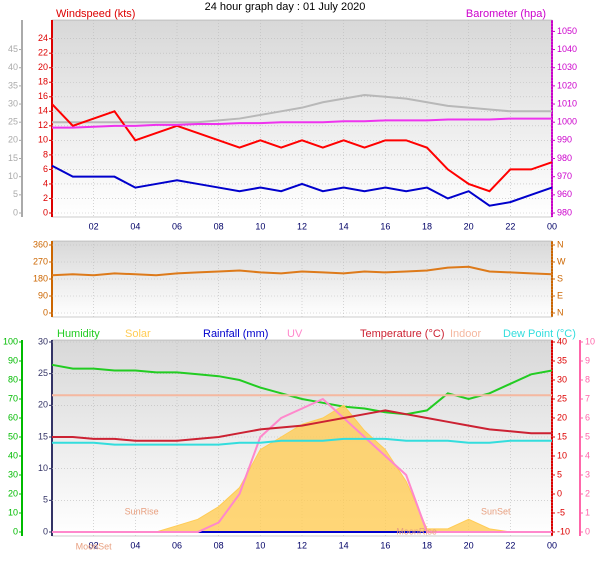 The image size is (608, 561). I want to click on tick-label: 22, so click(43, 53).